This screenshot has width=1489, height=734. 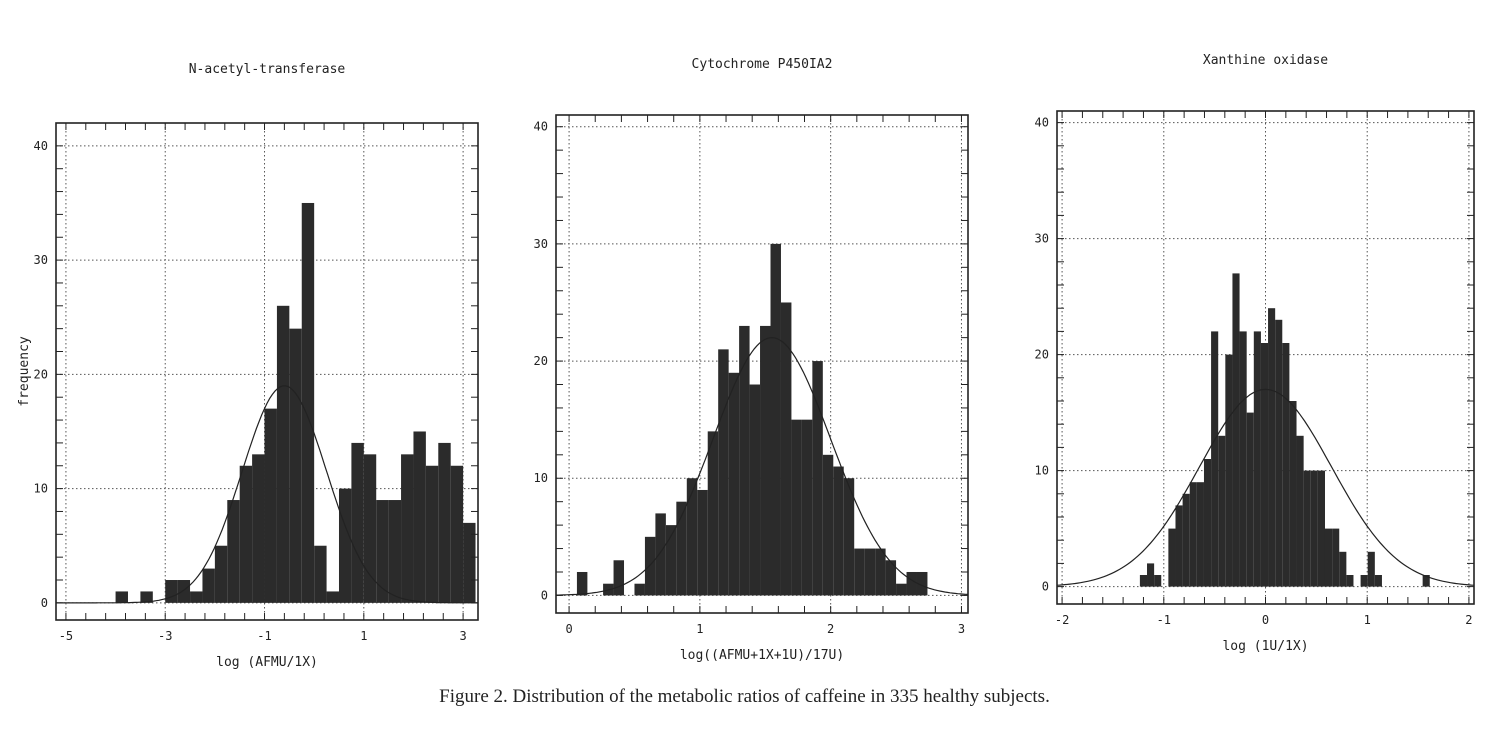 What do you see at coordinates (1265, 60) in the screenshot?
I see `chart-title: Xanthine oxidase` at bounding box center [1265, 60].